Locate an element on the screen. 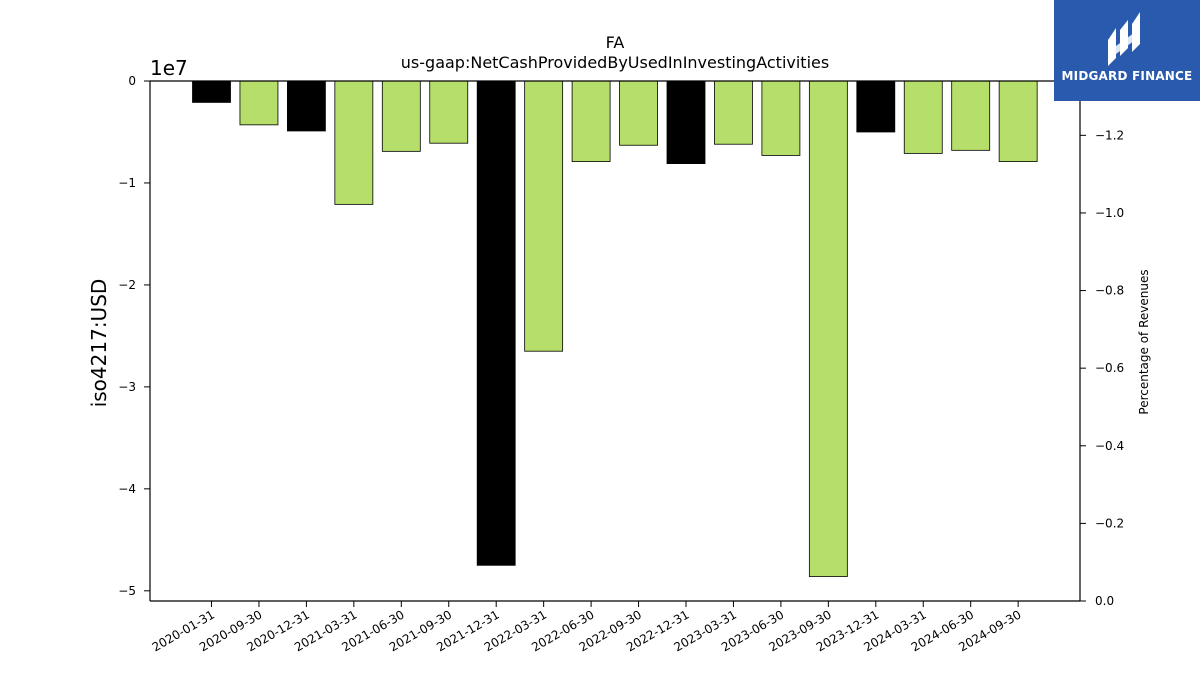 This screenshot has height=675, width=1200. logo-text: MIDGARD FINANCE is located at coordinates (1127, 76).